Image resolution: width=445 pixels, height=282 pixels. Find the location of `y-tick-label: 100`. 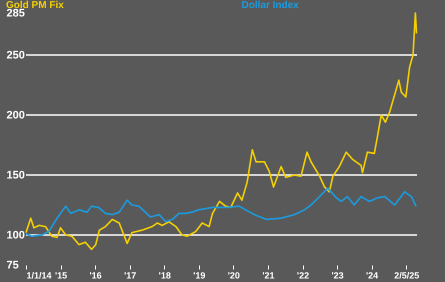

y-tick-label: 100 is located at coordinates (15, 236).